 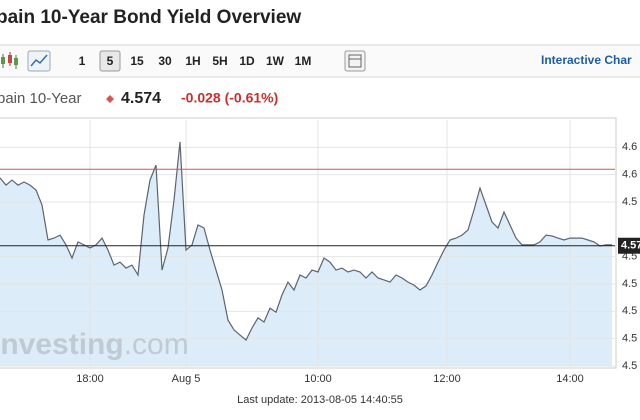 I want to click on selected-interval-box, so click(x=110, y=61).